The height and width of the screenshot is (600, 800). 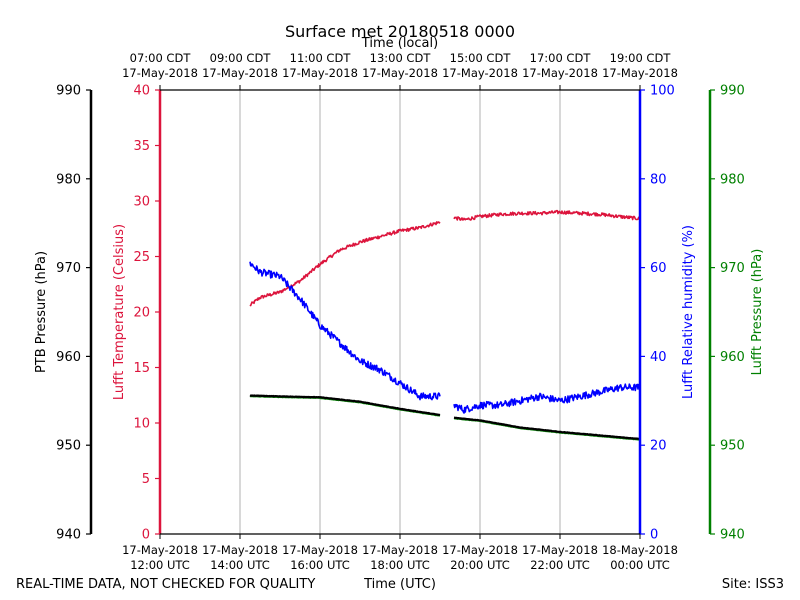 I want to click on x-tick-label-utc-time: 20:00 UTC, so click(x=480, y=565).